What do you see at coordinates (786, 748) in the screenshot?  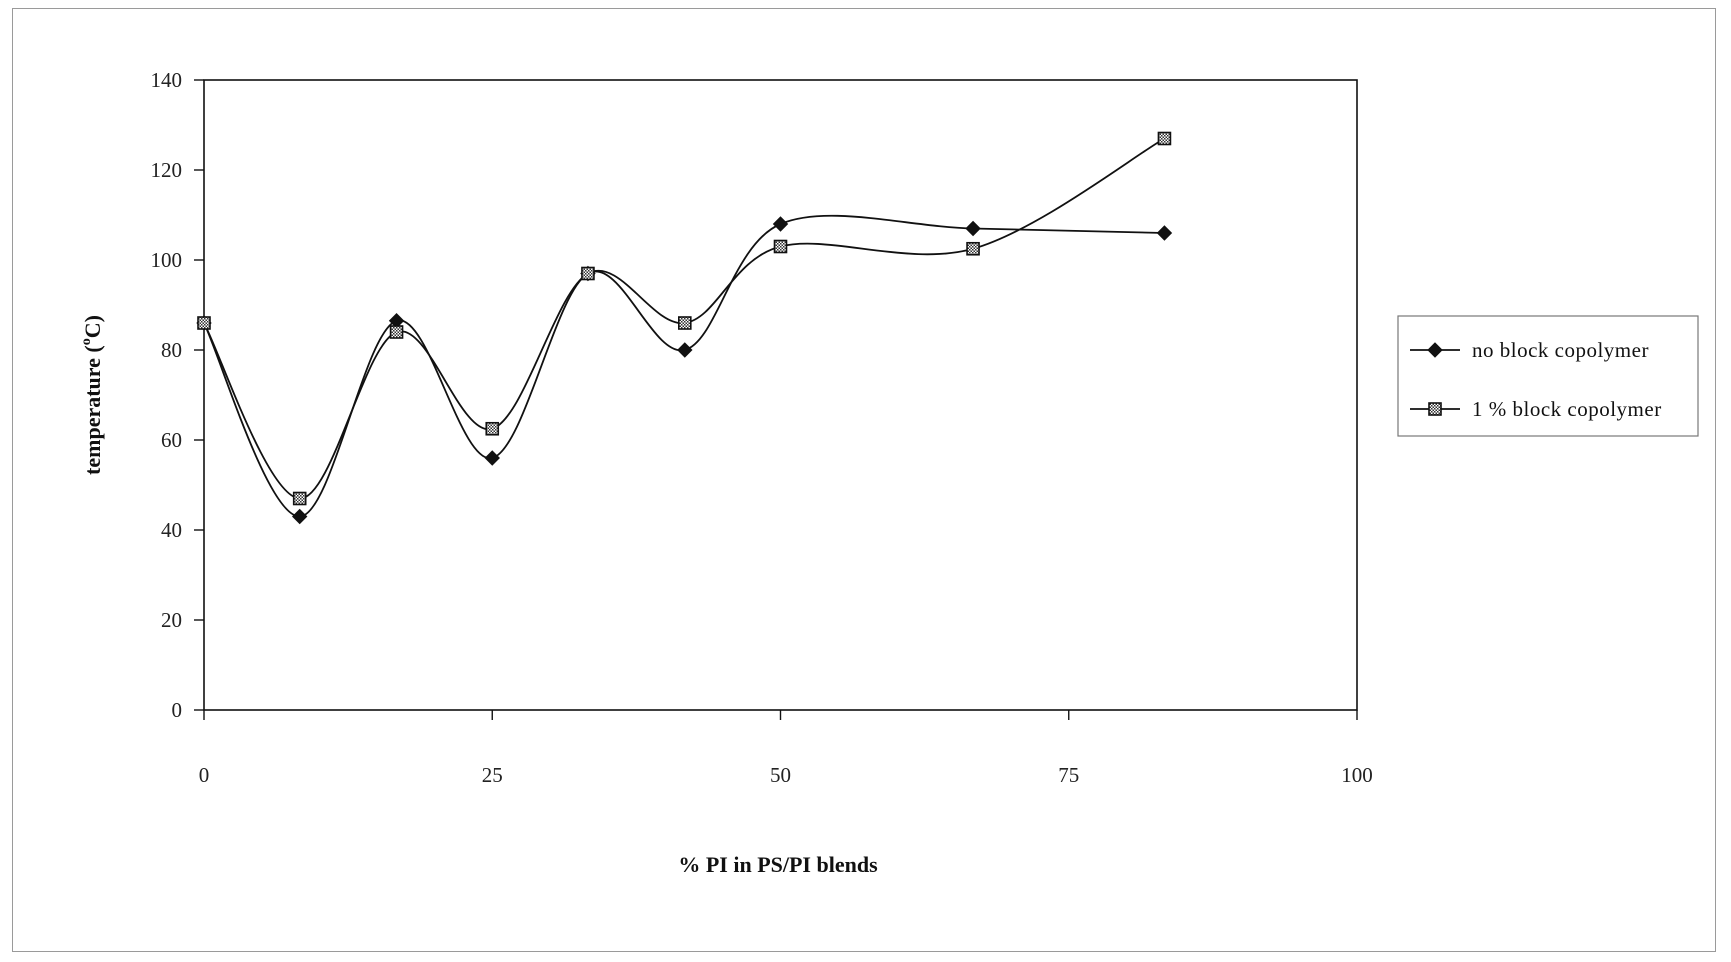 I see `x-axis: 0 25 50 75 100` at bounding box center [786, 748].